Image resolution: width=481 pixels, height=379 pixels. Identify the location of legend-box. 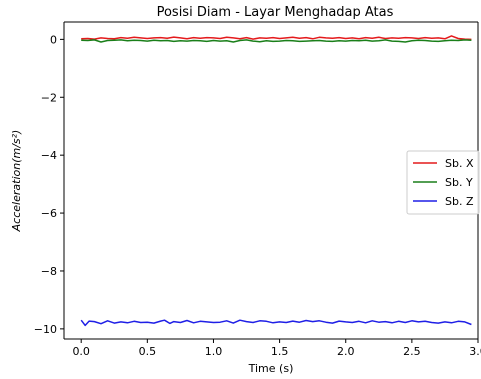
(443, 182).